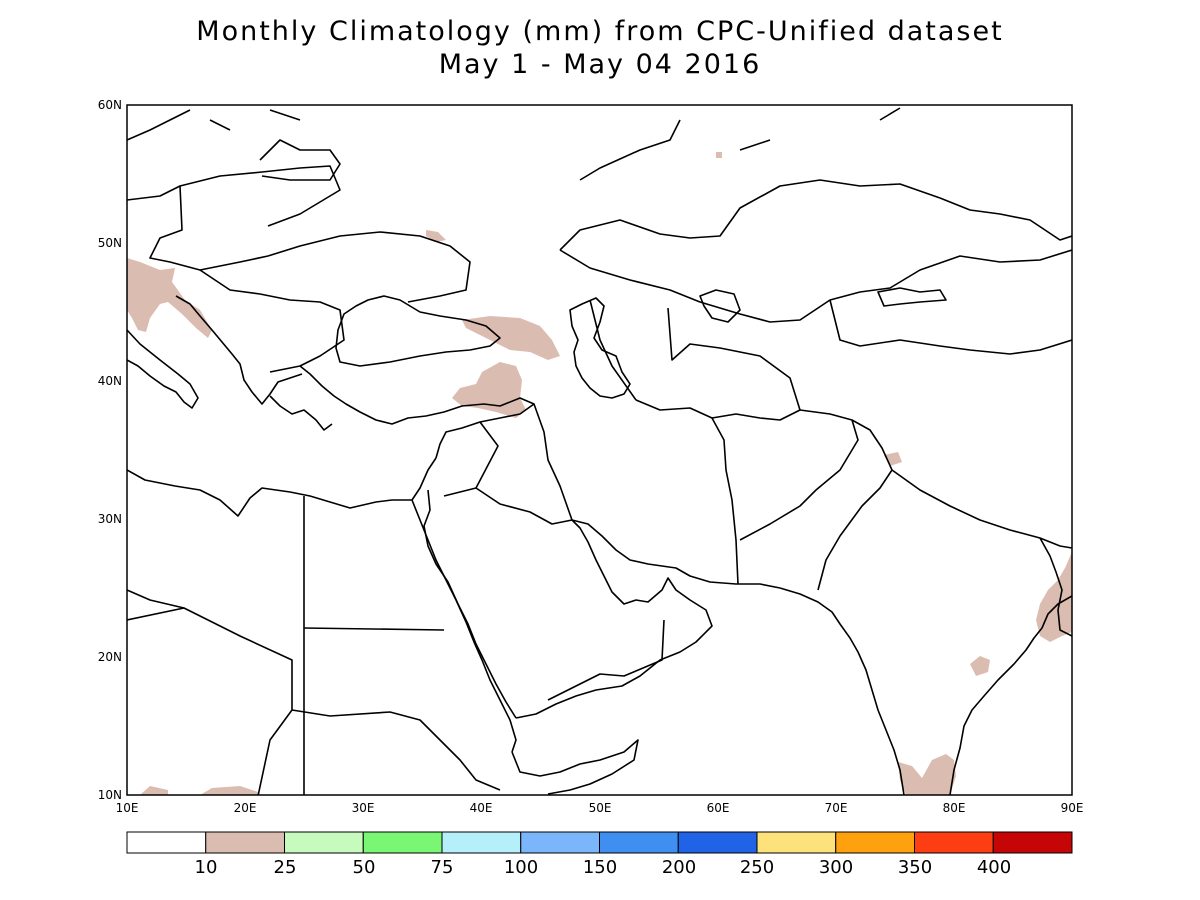 This screenshot has width=1200, height=900. I want to click on border-ukraine, so click(369, 267).